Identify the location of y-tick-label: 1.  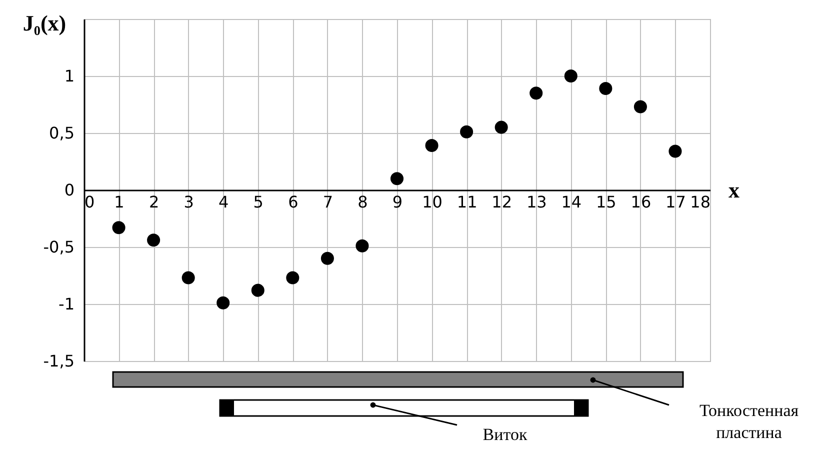
(69, 76).